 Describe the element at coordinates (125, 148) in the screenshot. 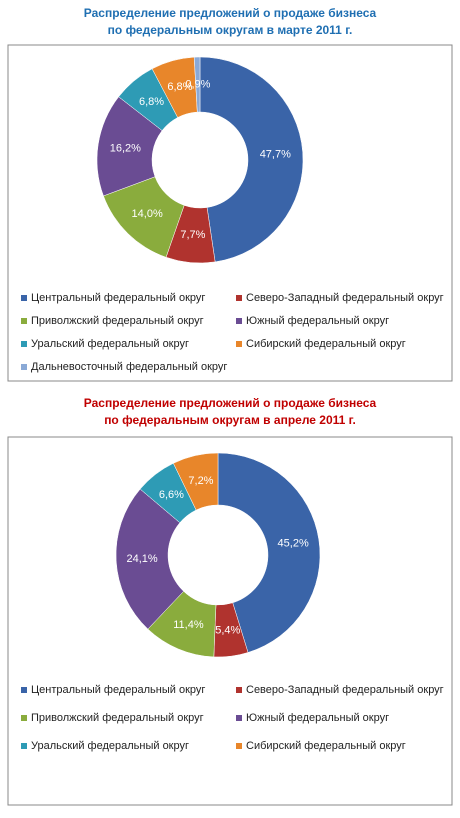

I see `data-label: 16,2%` at that location.